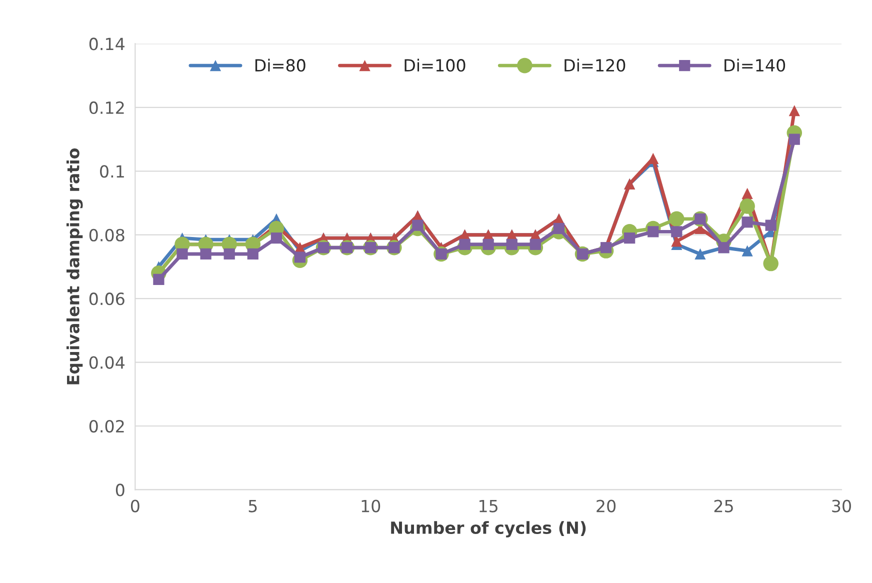 This screenshot has height=583, width=872. Describe the element at coordinates (755, 65) in the screenshot. I see `legend-label: Di=140` at that location.